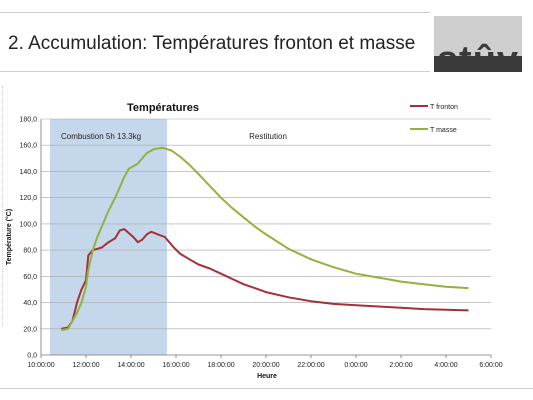  Describe the element at coordinates (28, 198) in the screenshot. I see `y-tick-label: 120,0` at that location.